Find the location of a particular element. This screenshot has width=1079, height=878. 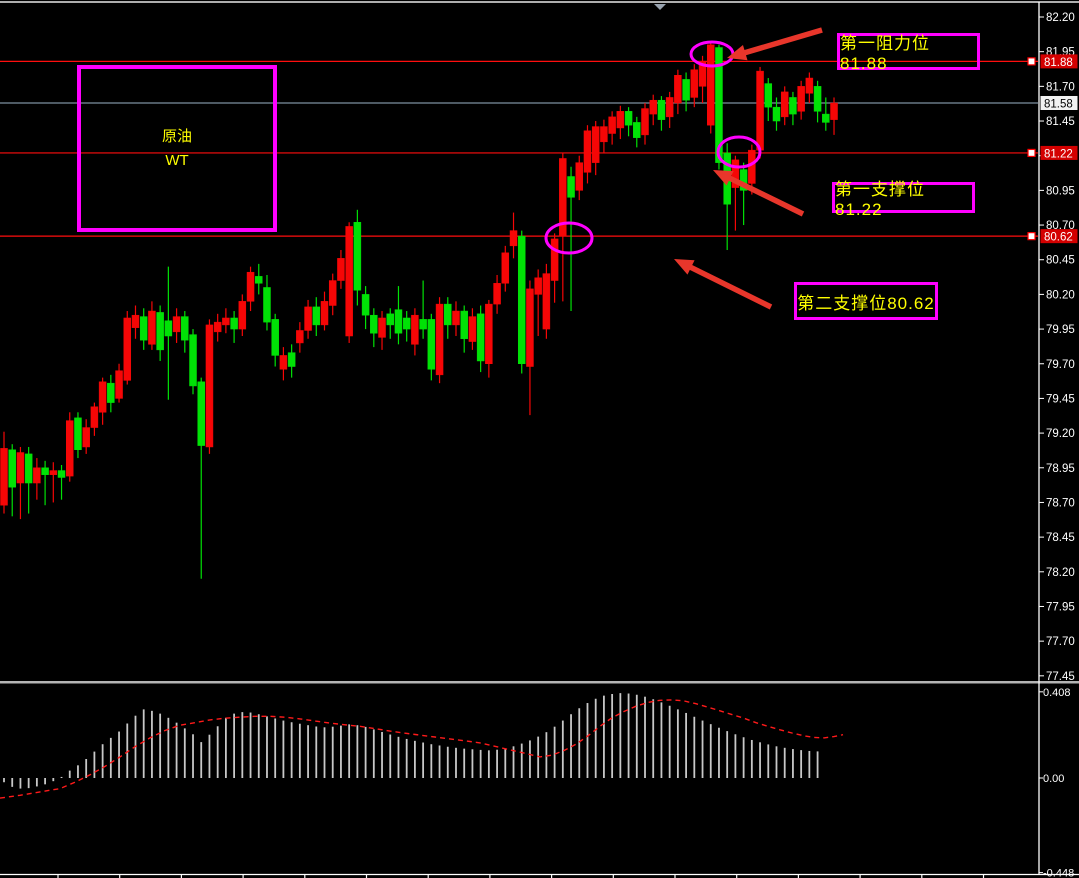

annotation-label: 第二支撑位80.62 is located at coordinates (866, 303).